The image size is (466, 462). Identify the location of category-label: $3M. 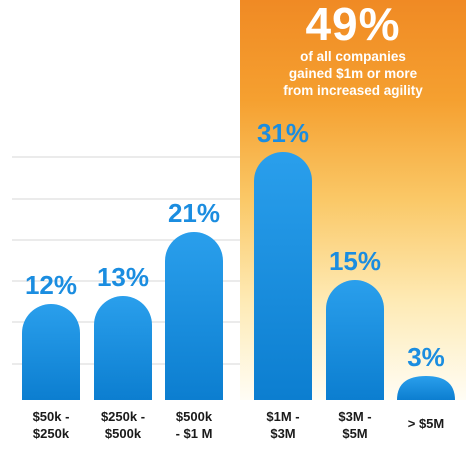
(282, 433).